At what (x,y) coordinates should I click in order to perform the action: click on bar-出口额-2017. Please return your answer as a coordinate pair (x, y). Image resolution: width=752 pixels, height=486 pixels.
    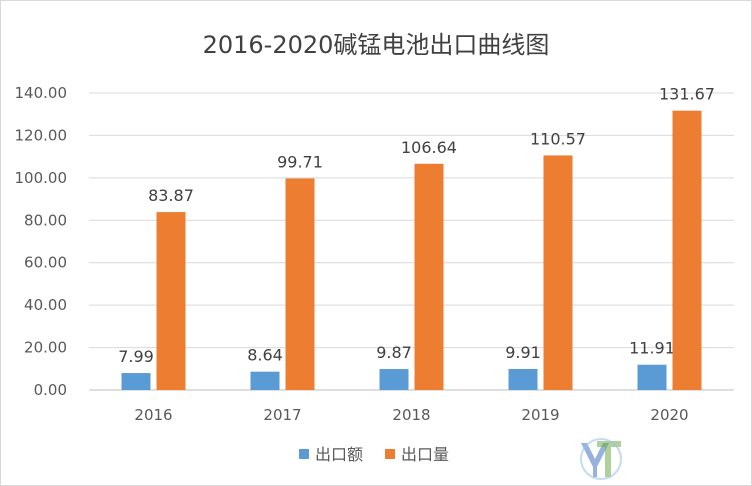
    Looking at the image, I should click on (265, 380).